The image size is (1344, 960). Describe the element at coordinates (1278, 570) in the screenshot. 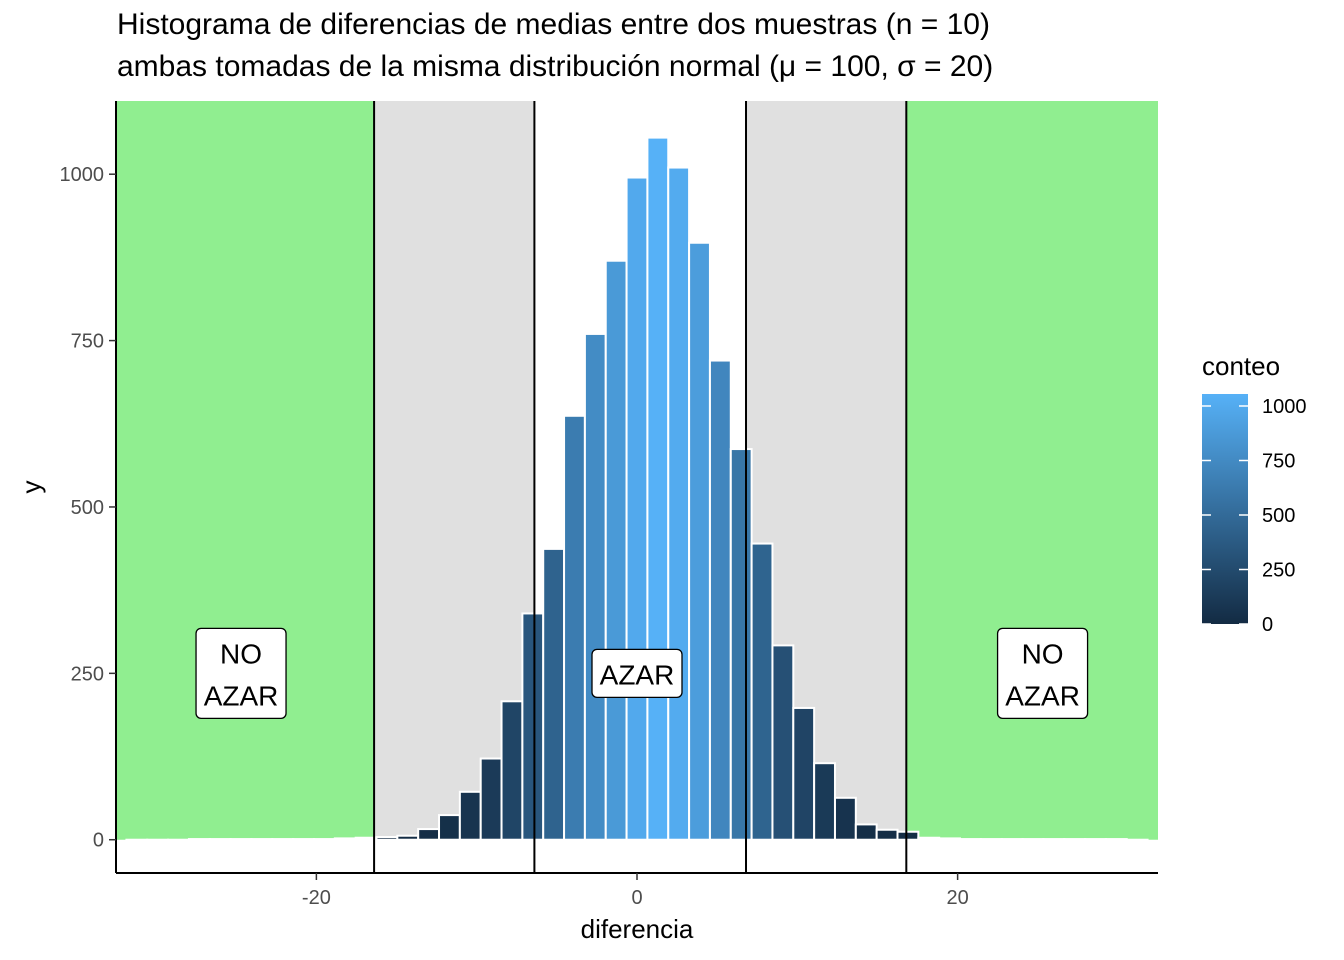

I see `legend-tick-label: 250` at that location.